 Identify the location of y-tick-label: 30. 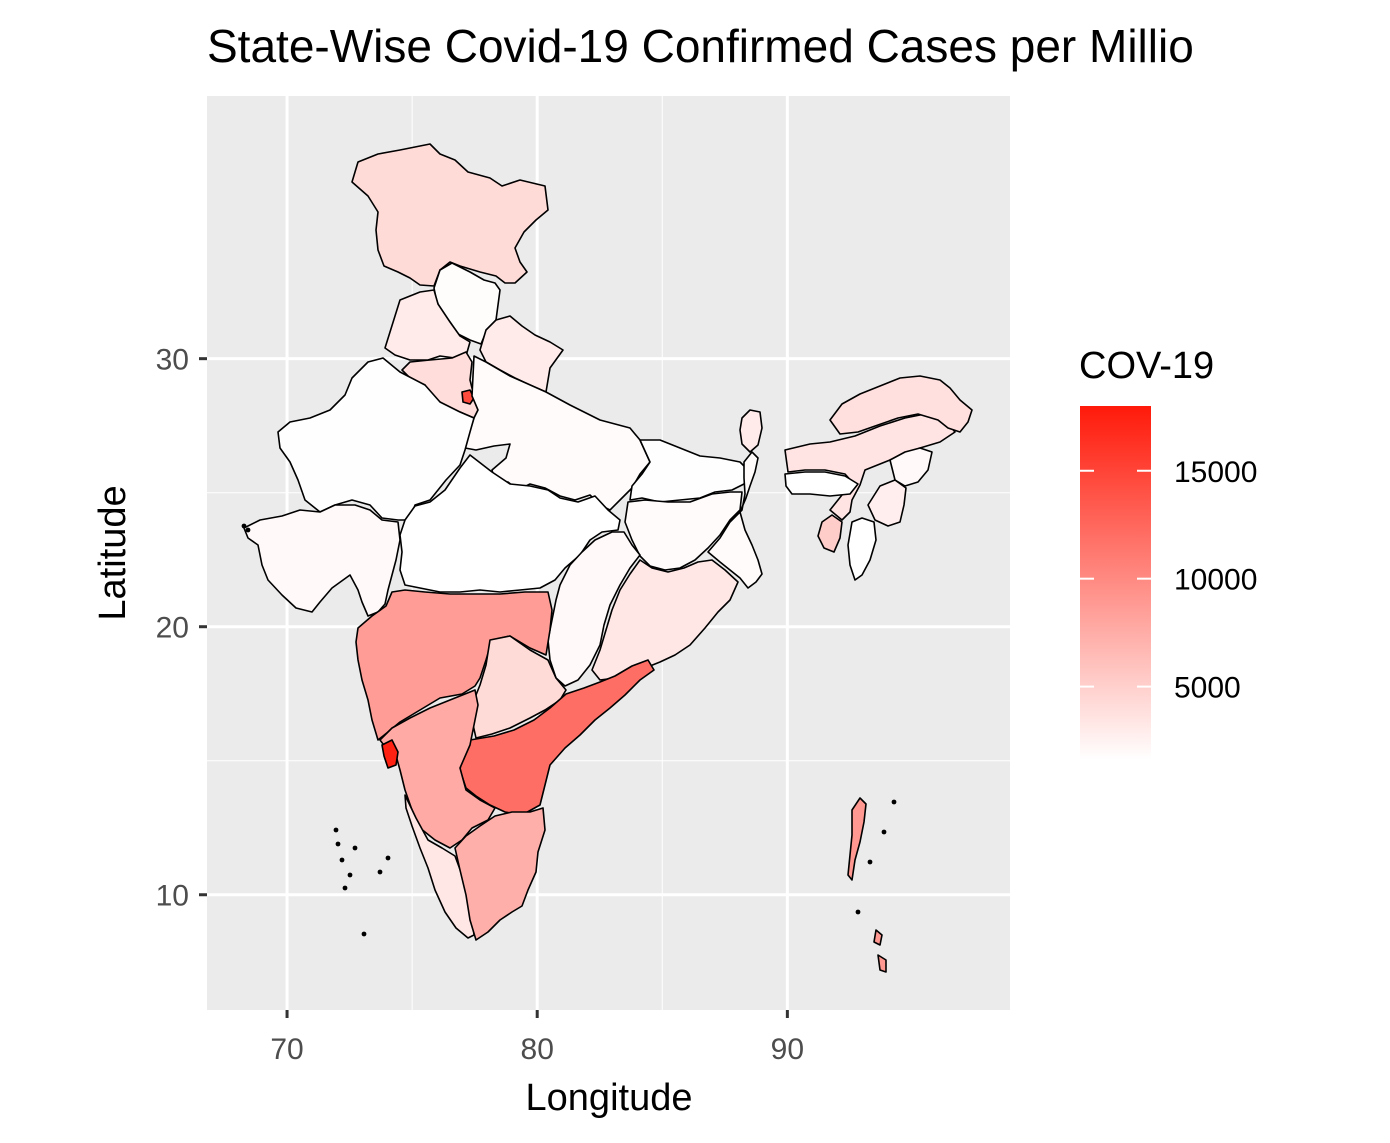
(172, 360).